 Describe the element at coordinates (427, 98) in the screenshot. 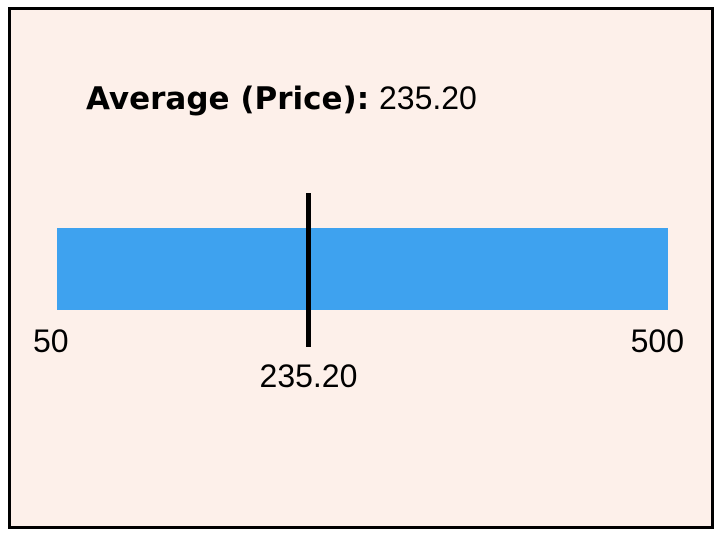

I see `title-value: 235.20` at that location.